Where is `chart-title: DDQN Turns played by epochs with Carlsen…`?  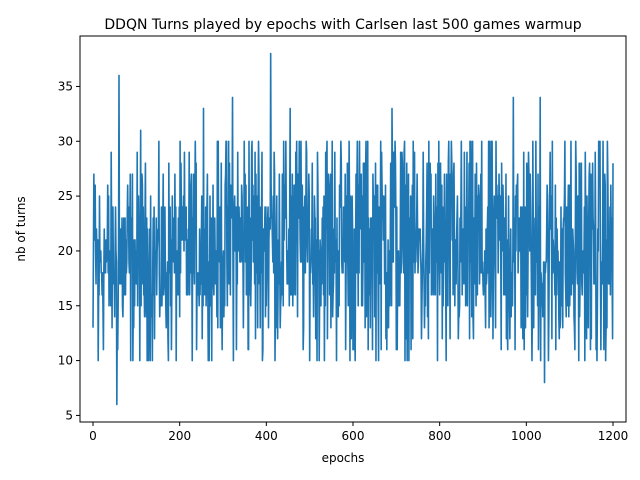
chart-title: DDQN Turns played by epochs with Carlsen… is located at coordinates (342, 25).